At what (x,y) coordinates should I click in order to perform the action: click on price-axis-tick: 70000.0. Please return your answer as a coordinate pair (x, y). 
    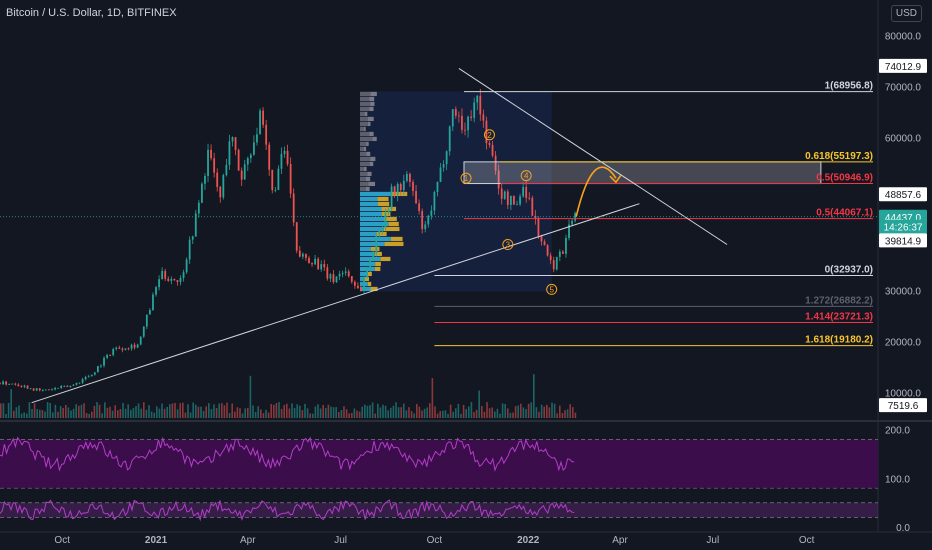
    Looking at the image, I should click on (903, 87).